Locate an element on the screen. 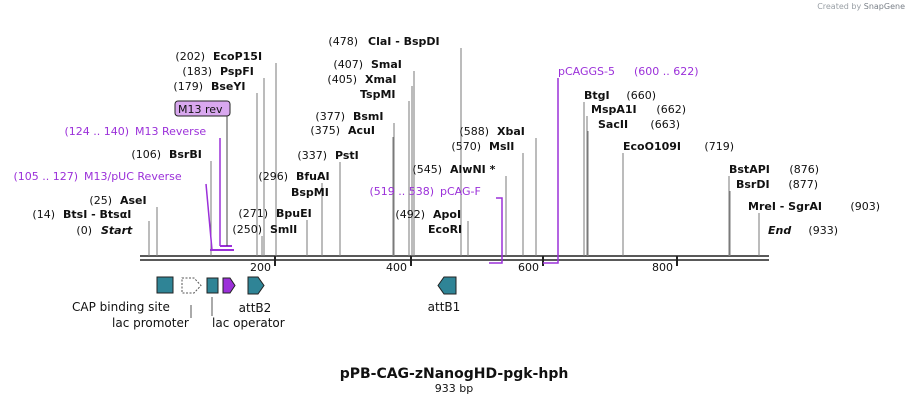  lac-operator-mark is located at coordinates (212, 285).